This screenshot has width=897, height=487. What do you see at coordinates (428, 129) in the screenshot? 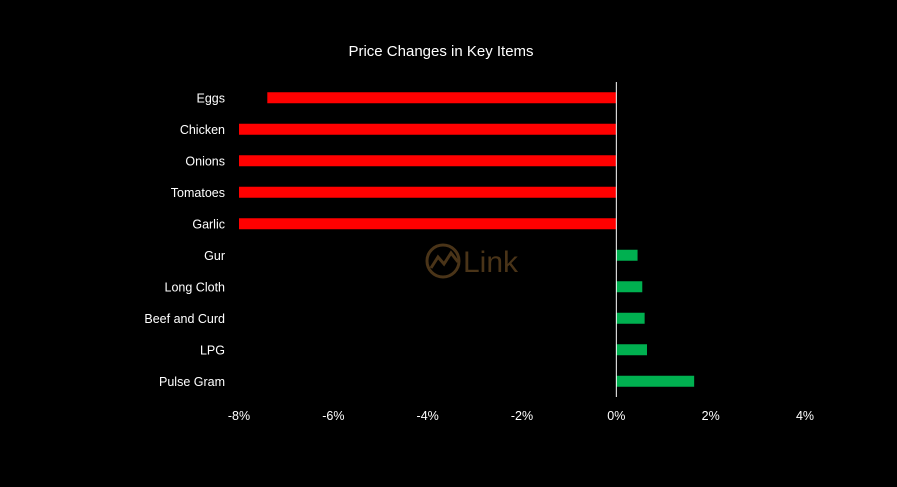
I see `bar-chicken` at bounding box center [428, 129].